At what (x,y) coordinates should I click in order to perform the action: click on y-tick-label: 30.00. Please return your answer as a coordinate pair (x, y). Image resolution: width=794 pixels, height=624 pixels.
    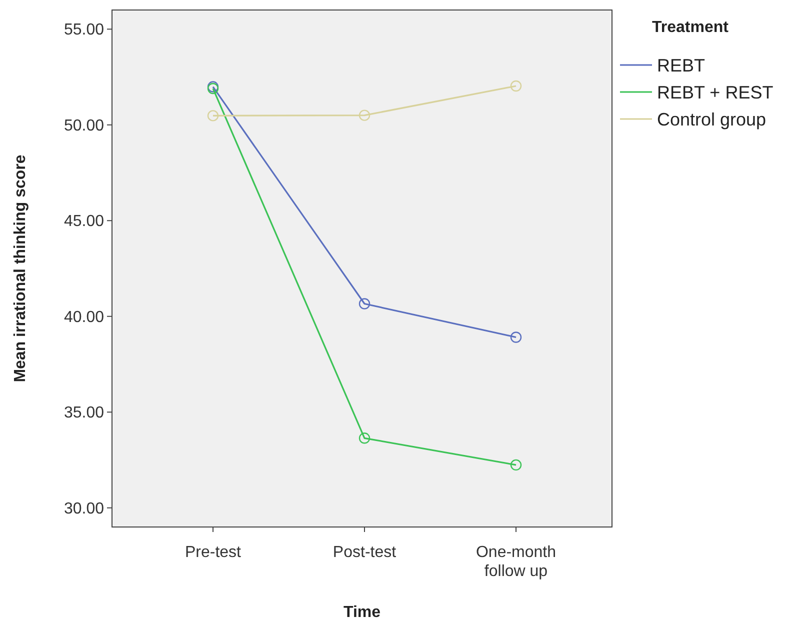
    Looking at the image, I should click on (84, 509).